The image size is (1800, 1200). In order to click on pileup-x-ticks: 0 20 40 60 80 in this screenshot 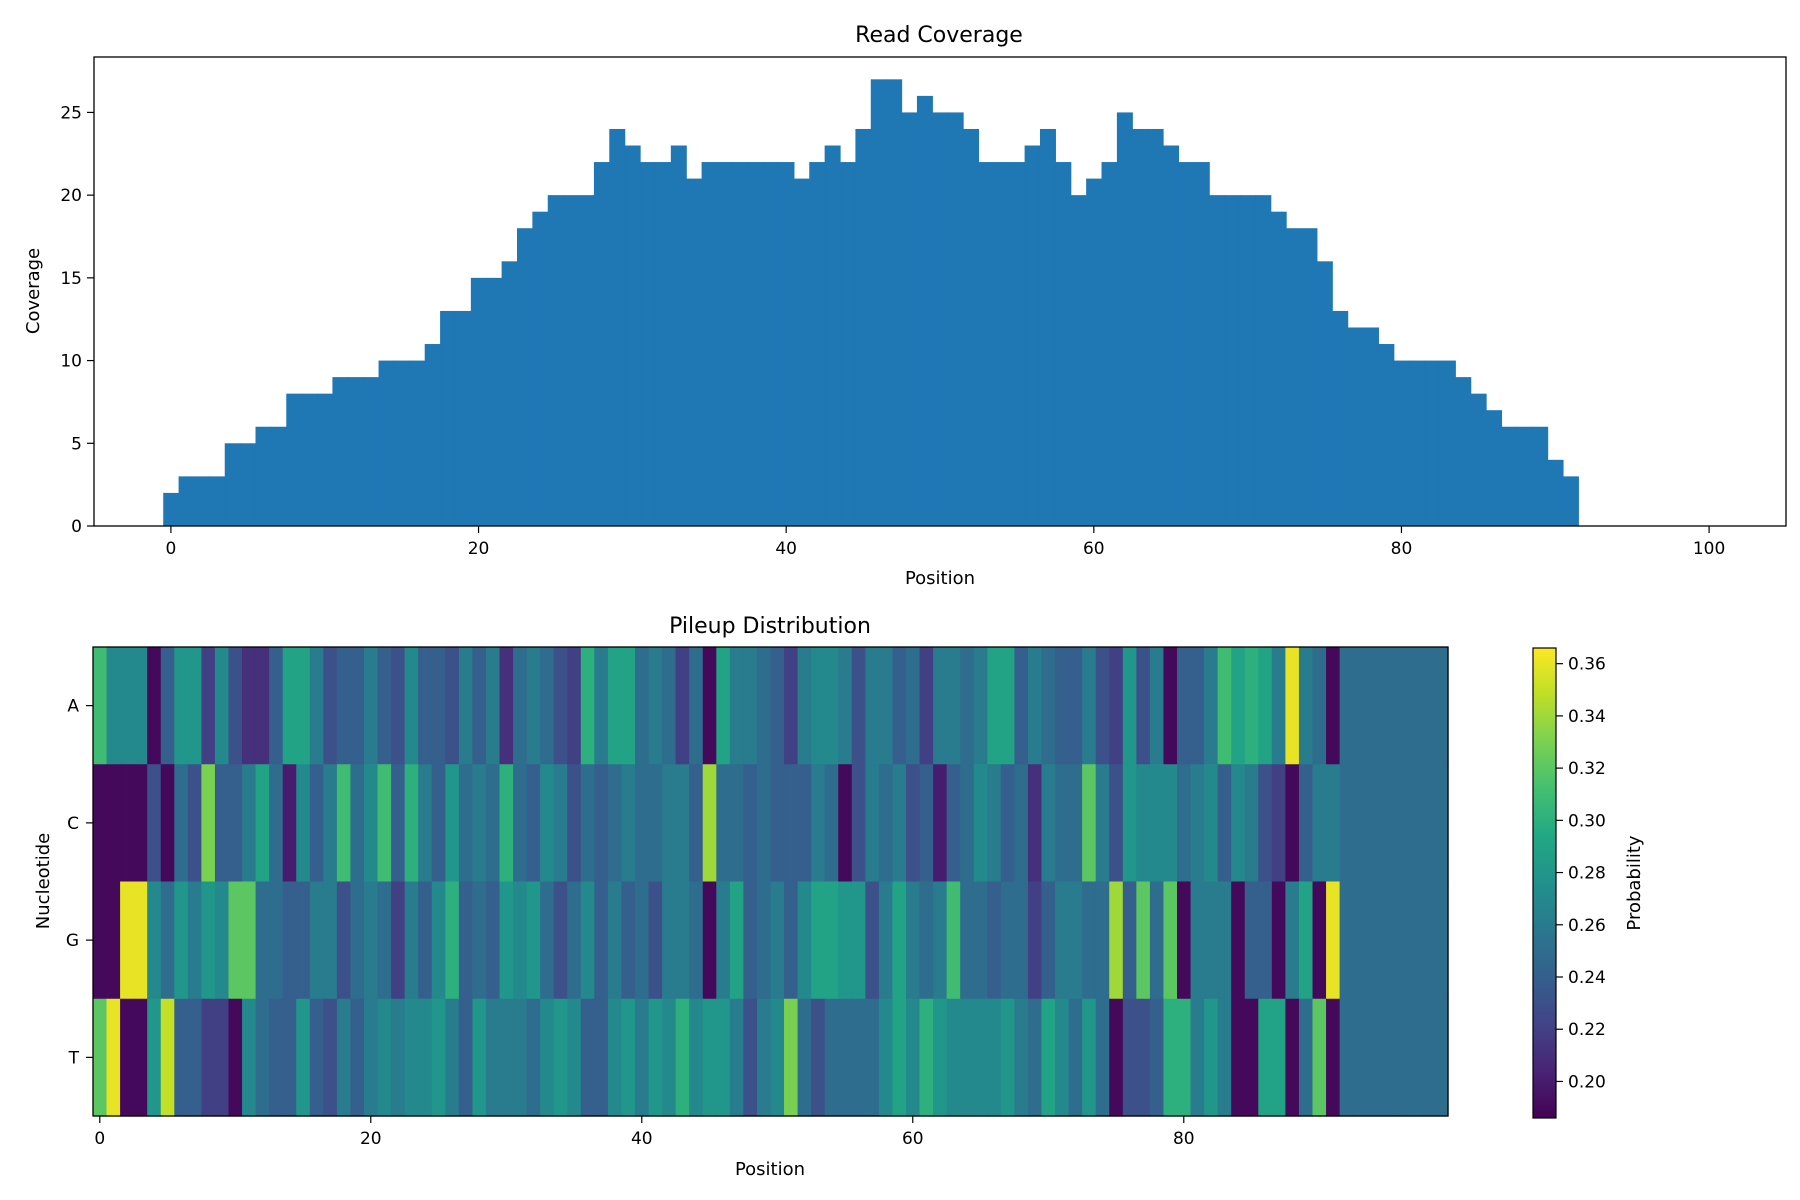, I will do `click(644, 1132)`.